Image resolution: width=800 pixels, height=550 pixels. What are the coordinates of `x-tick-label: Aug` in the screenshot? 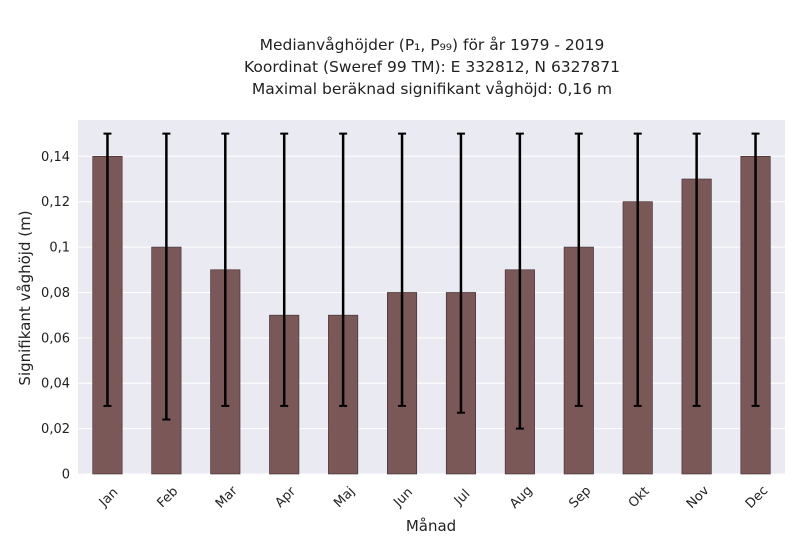 It's located at (521, 497).